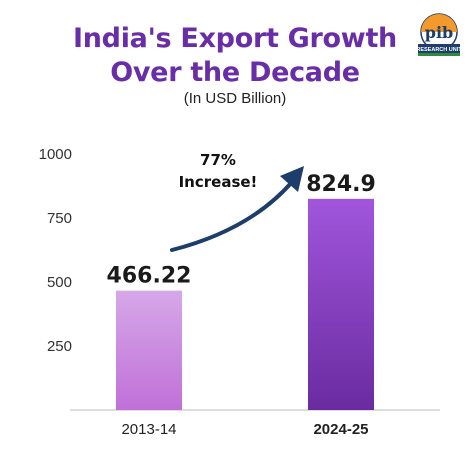  What do you see at coordinates (59, 282) in the screenshot?
I see `y-tick-500: 500` at bounding box center [59, 282].